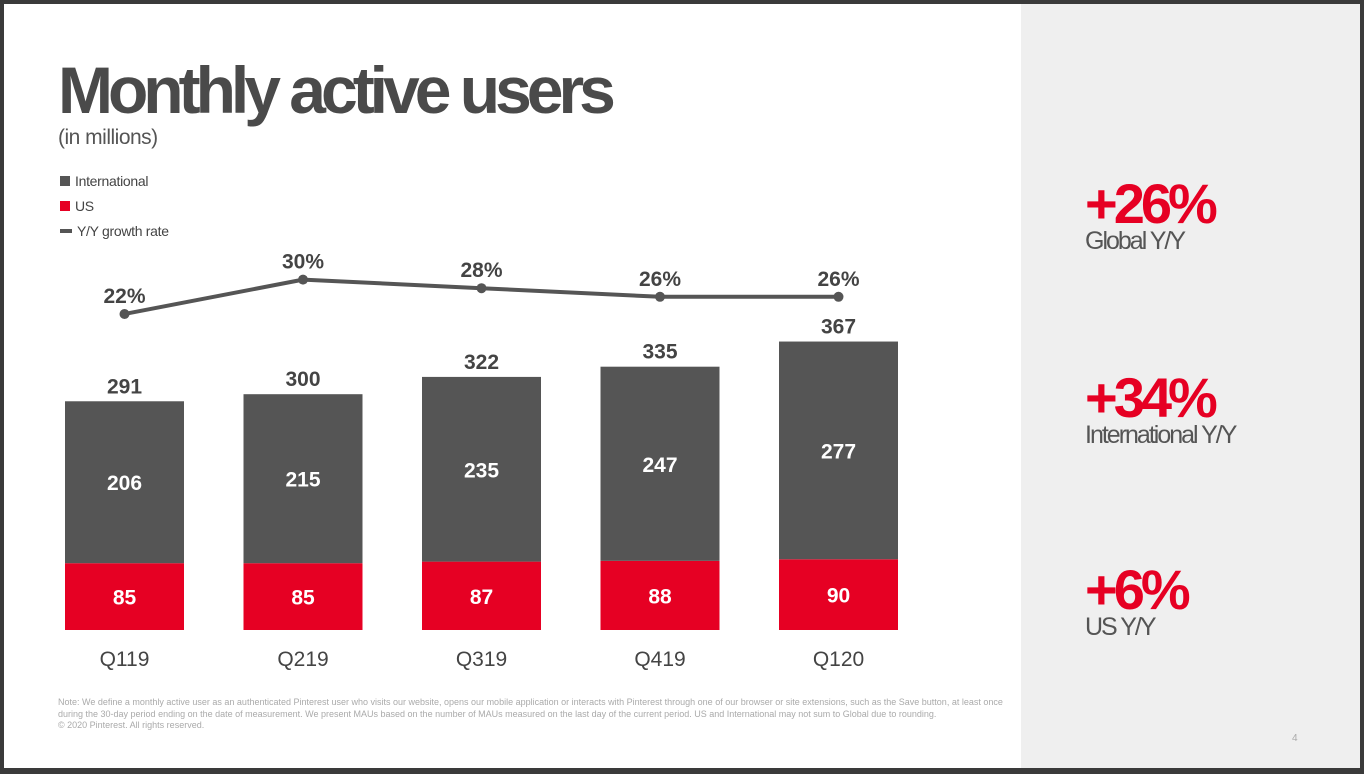 This screenshot has height=774, width=1364. Describe the element at coordinates (659, 352) in the screenshot. I see `data-label-total-q419: 335` at that location.